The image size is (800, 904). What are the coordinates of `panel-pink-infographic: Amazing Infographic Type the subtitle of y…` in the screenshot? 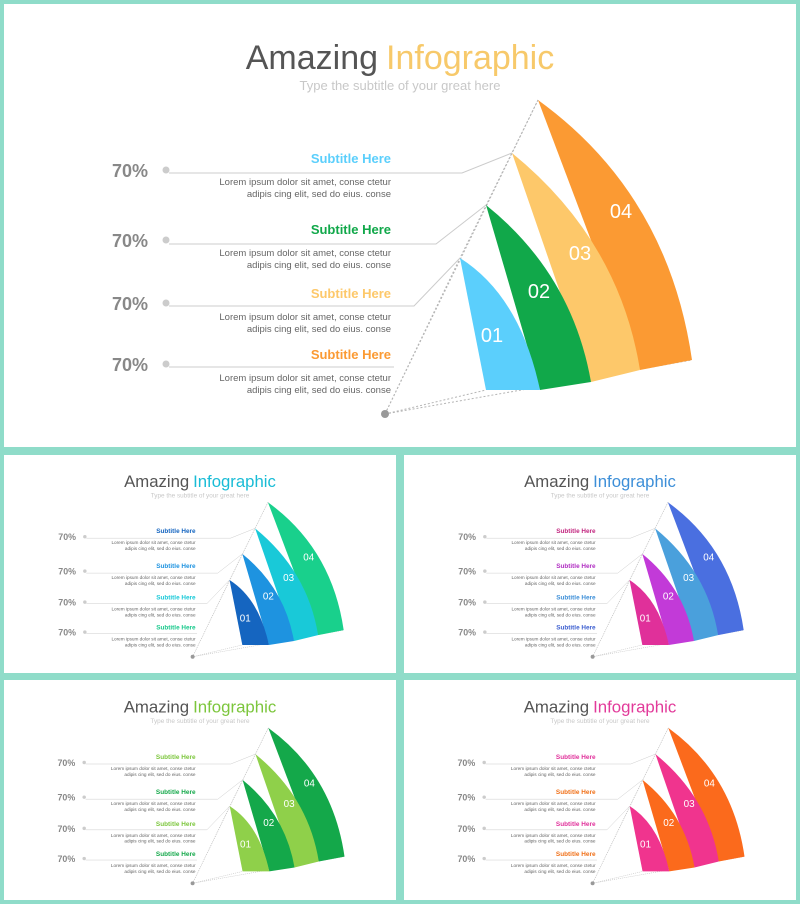 It's located at (600, 790).